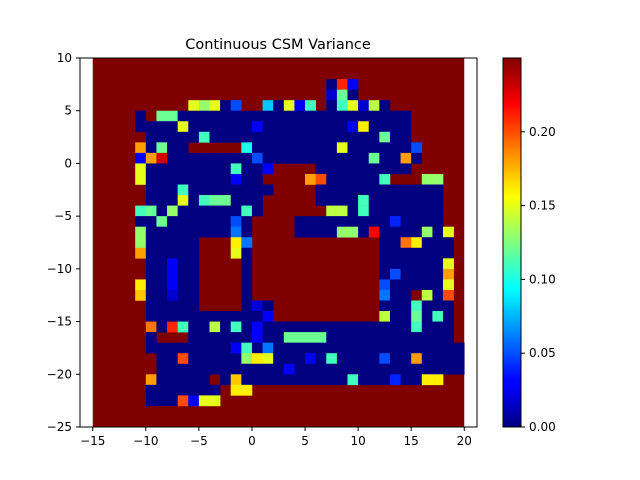 Image resolution: width=640 pixels, height=480 pixels. What do you see at coordinates (542, 206) in the screenshot?
I see `colorbar-tick-label: 0.15` at bounding box center [542, 206].